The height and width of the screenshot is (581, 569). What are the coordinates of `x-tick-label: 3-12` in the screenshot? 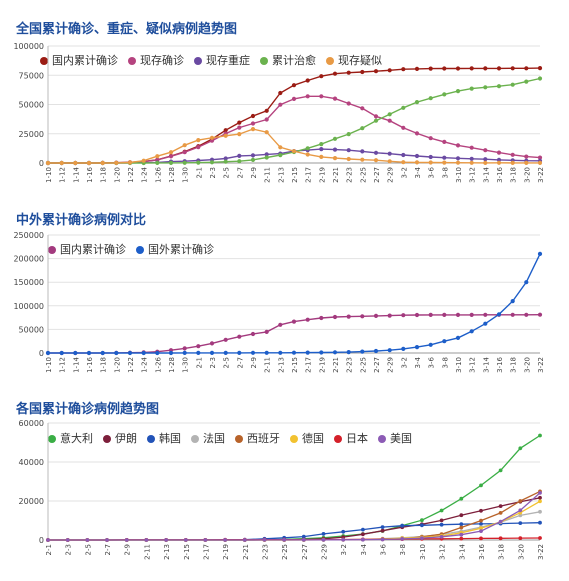 It's located at (473, 365).